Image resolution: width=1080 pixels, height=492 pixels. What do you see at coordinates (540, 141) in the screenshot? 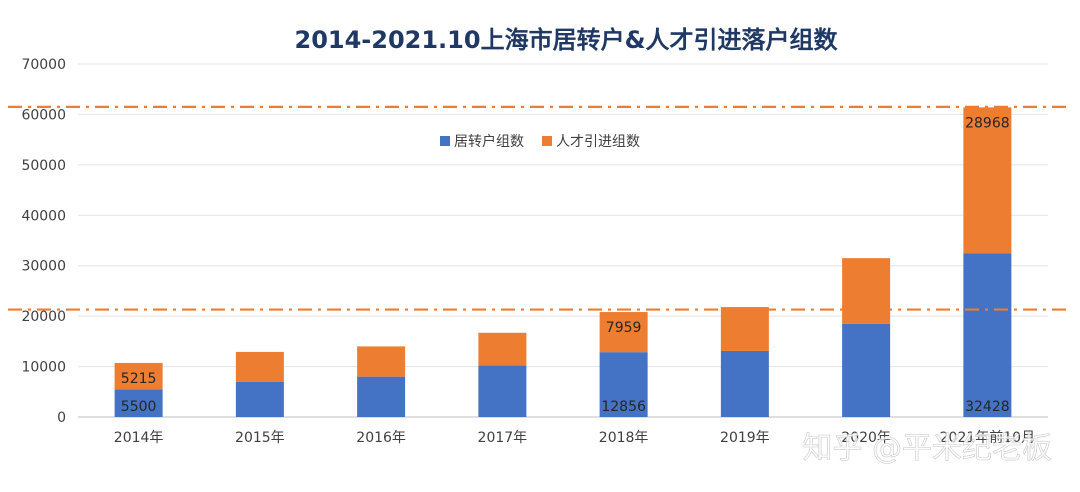
I see `legend: 居转户组数 人才引进组数` at bounding box center [540, 141].